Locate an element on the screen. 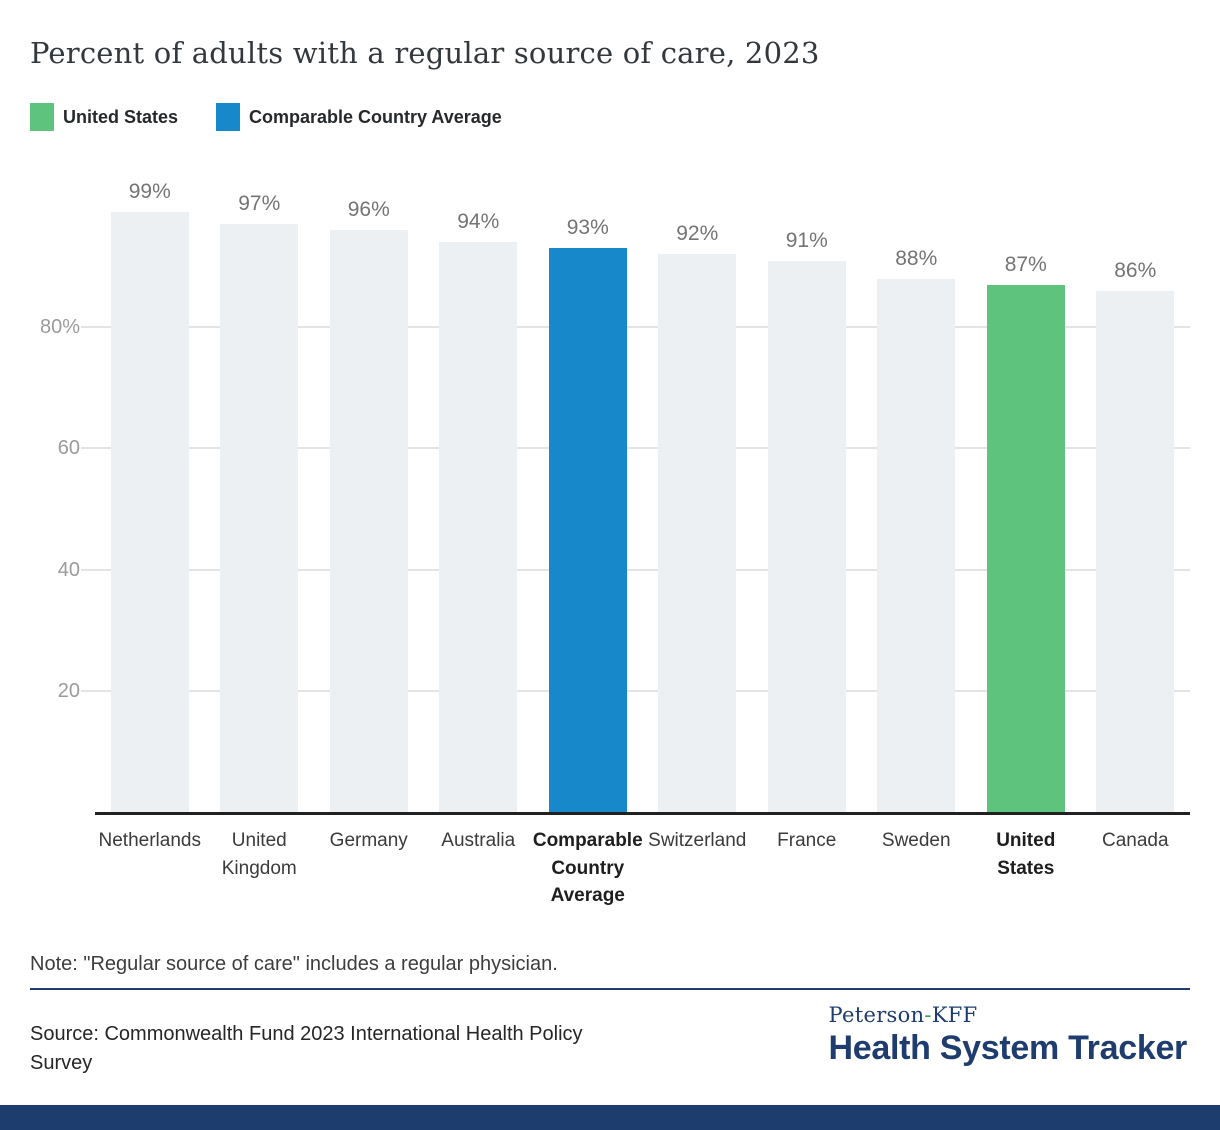 This screenshot has height=1130, width=1220. bar-value-label: 88% is located at coordinates (916, 258).